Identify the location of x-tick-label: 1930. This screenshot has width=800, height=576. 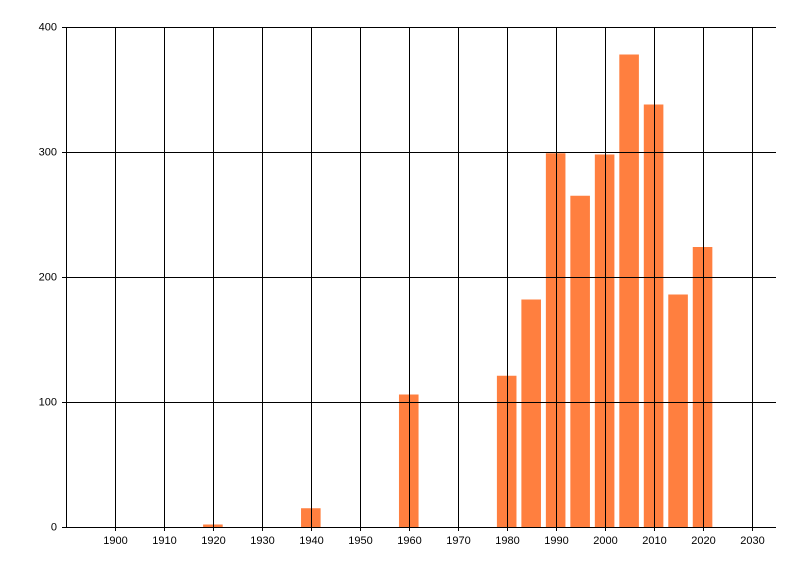
(262, 541).